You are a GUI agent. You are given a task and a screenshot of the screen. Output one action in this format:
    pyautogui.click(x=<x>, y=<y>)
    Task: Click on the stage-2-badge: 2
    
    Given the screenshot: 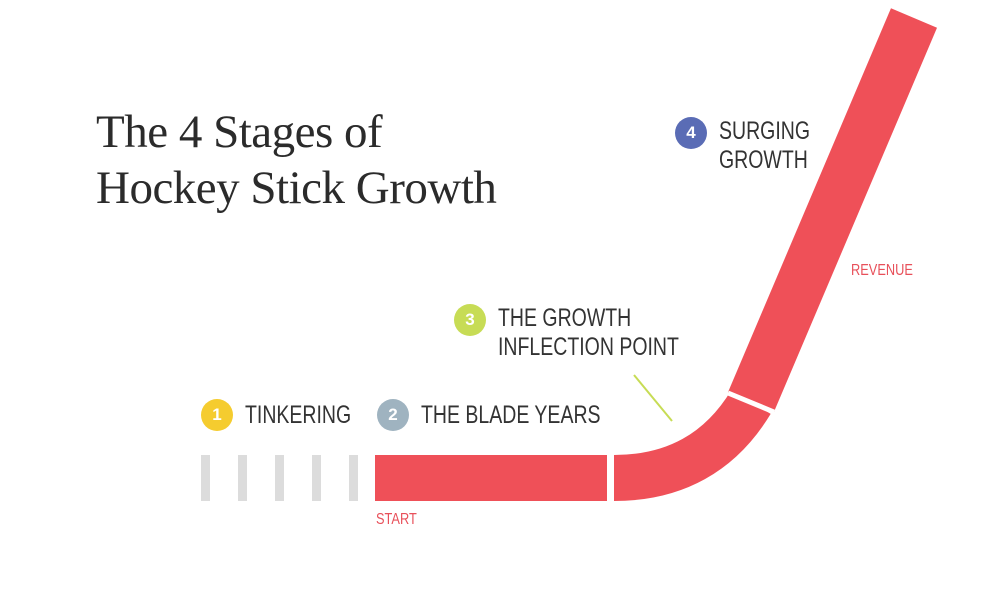 What is the action you would take?
    pyautogui.click(x=393, y=415)
    